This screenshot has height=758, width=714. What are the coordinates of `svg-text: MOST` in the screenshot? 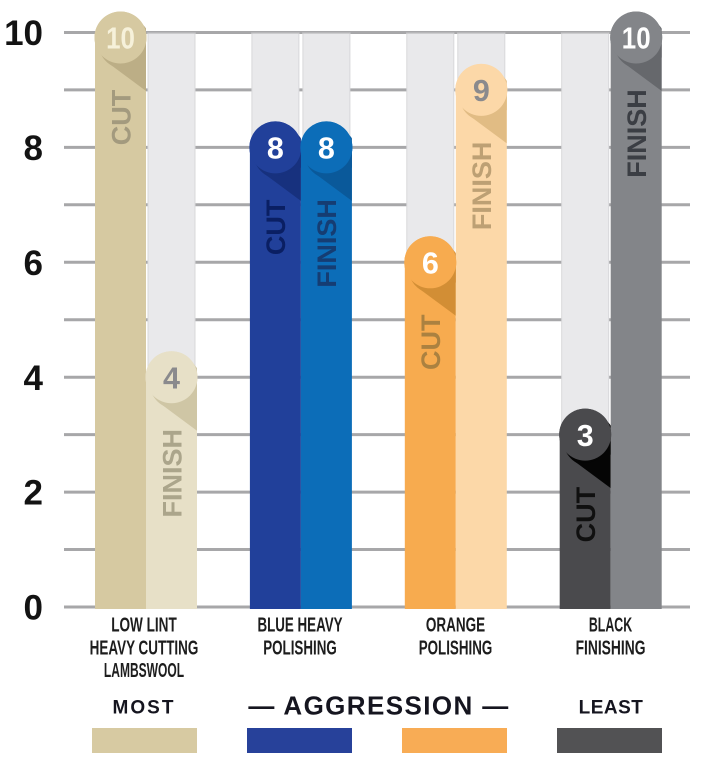 It's located at (144, 708).